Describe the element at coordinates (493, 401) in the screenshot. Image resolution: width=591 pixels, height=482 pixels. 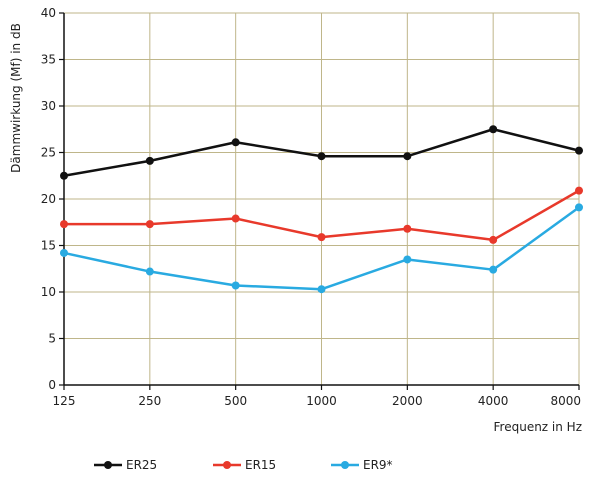
I see `x-tick-label: 4000` at that location.